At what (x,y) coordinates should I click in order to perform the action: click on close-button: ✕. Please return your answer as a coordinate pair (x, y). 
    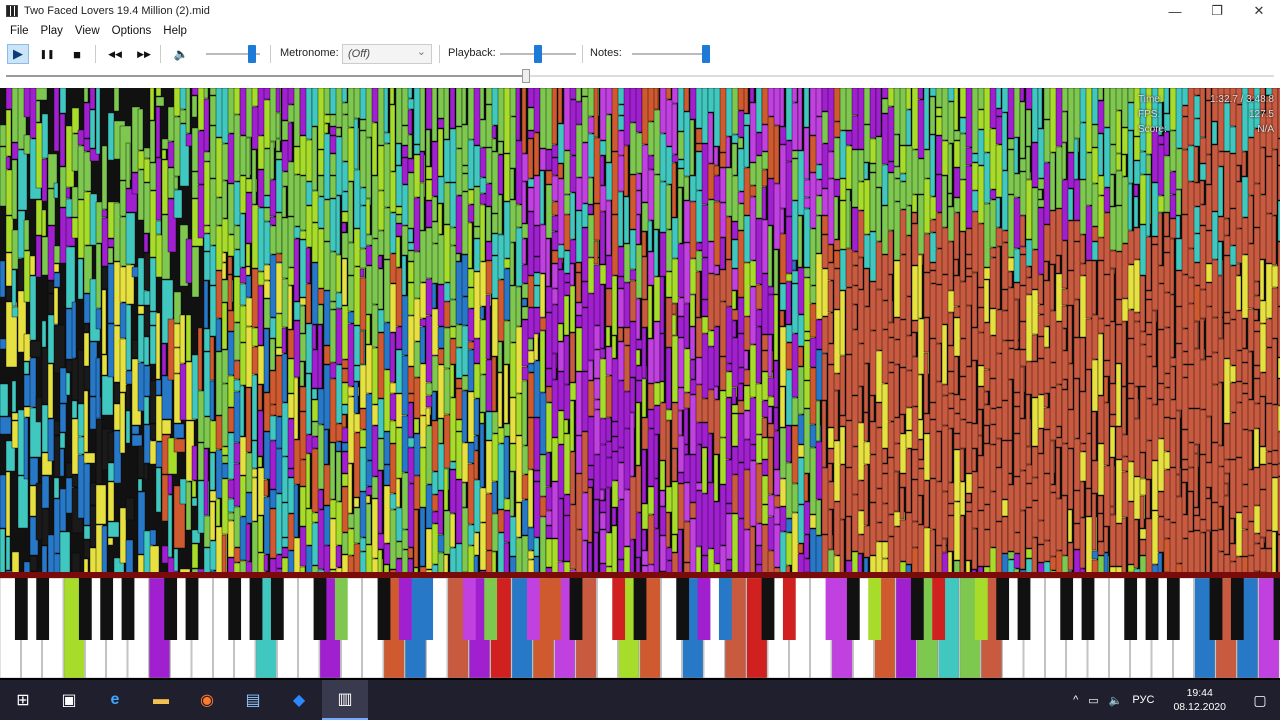
    Looking at the image, I should click on (1259, 10).